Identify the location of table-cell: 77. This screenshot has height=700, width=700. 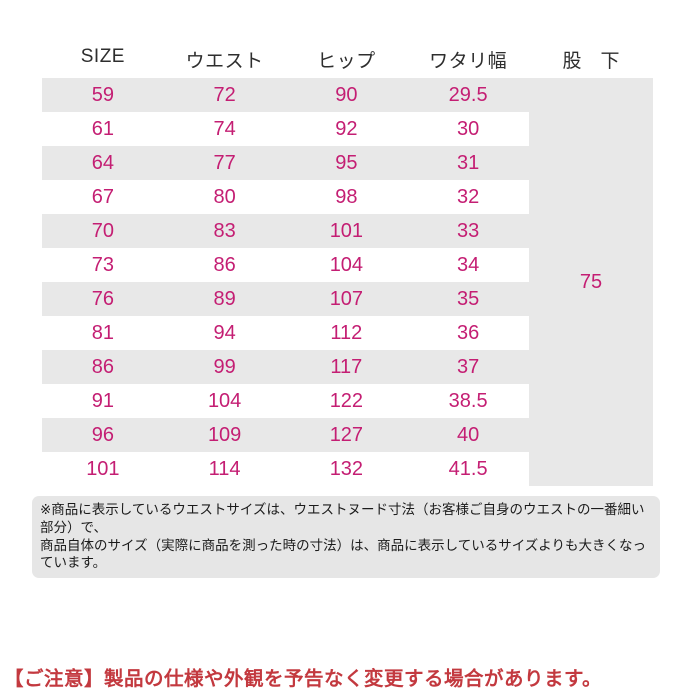
(224, 162).